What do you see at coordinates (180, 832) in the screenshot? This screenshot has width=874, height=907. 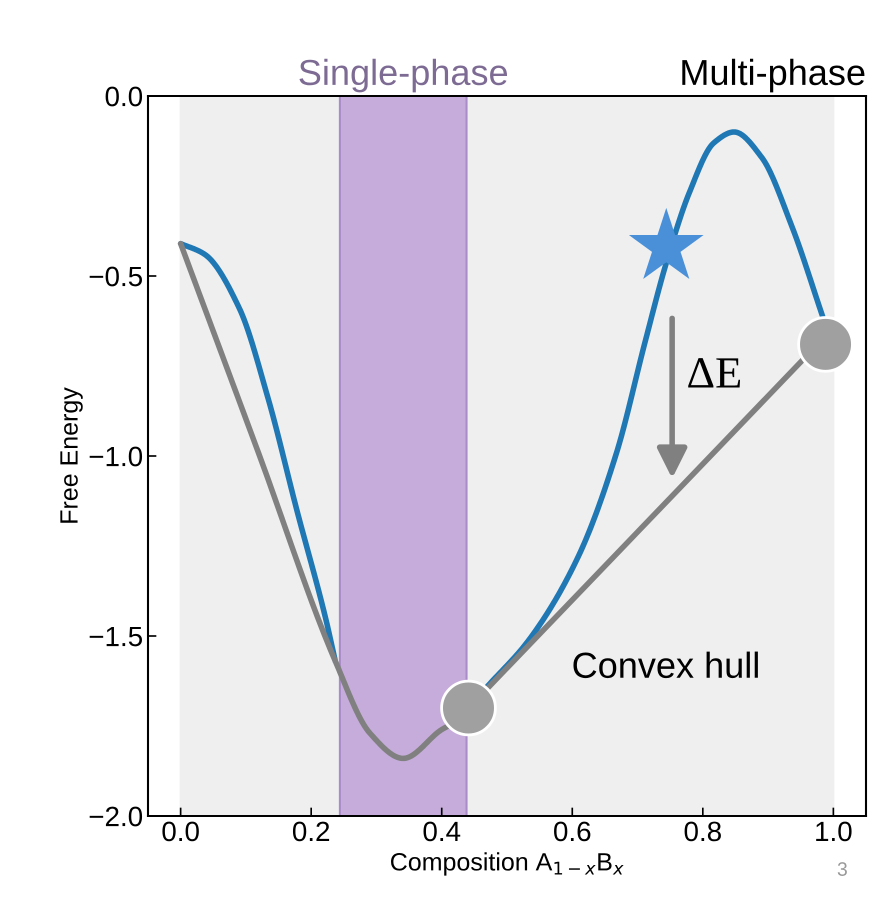 I see `x-tick-label: 0.0` at bounding box center [180, 832].